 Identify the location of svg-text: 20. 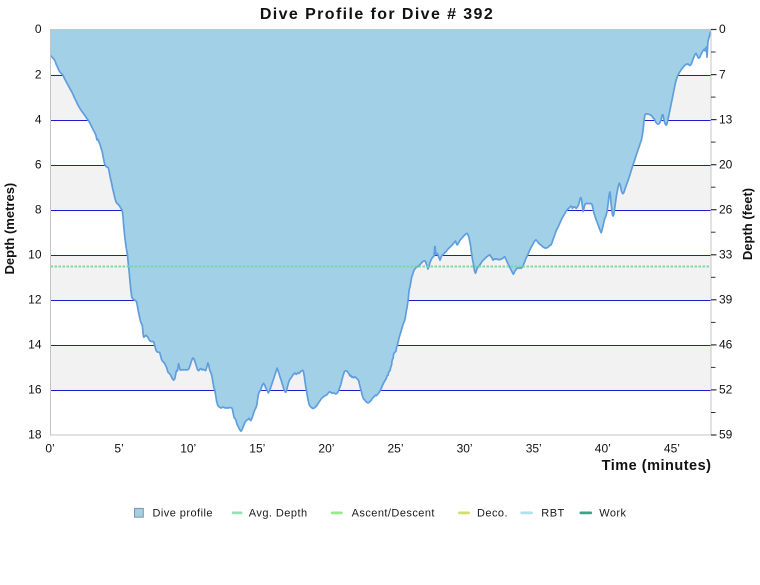
(726, 164).